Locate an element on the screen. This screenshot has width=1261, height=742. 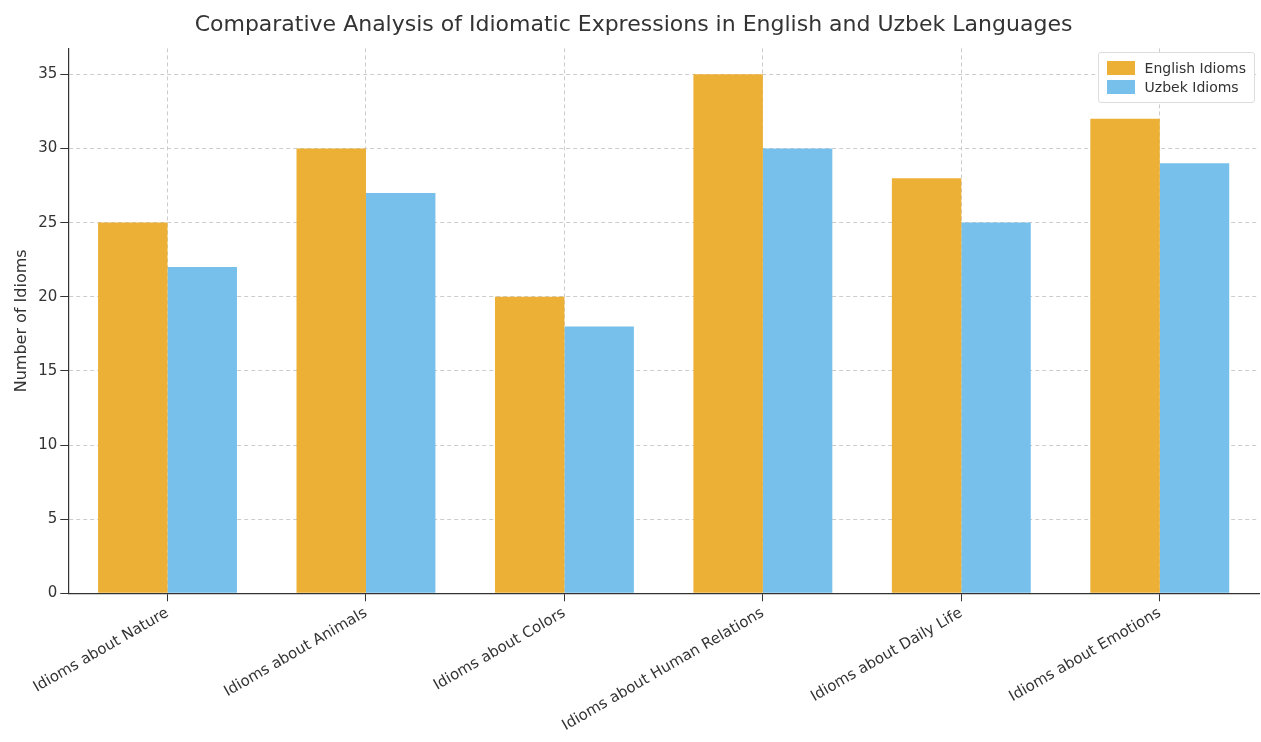
y-tick-label: 30 is located at coordinates (48, 147).